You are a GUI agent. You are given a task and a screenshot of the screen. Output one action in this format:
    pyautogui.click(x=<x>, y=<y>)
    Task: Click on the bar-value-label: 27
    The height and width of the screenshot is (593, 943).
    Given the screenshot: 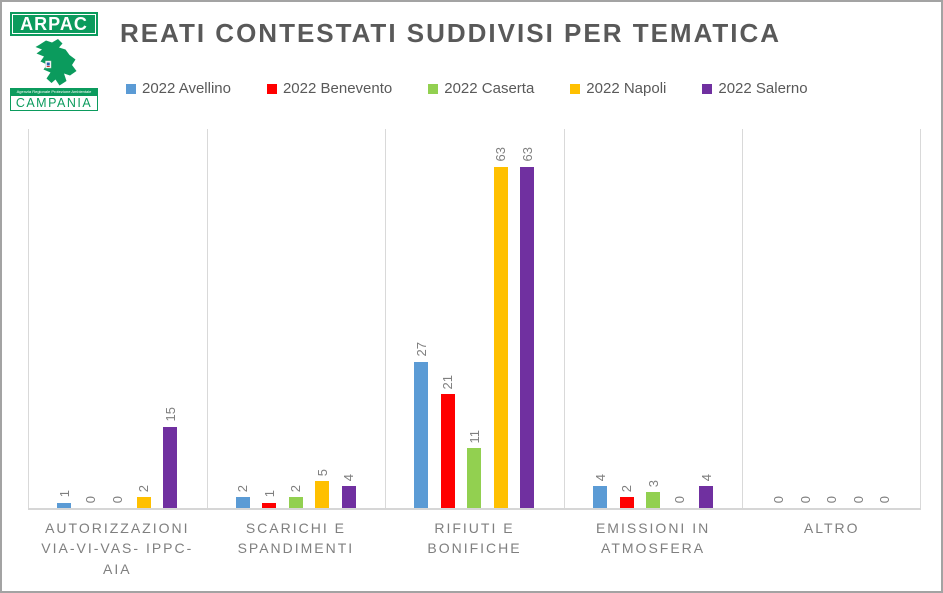 What is the action you would take?
    pyautogui.click(x=421, y=349)
    